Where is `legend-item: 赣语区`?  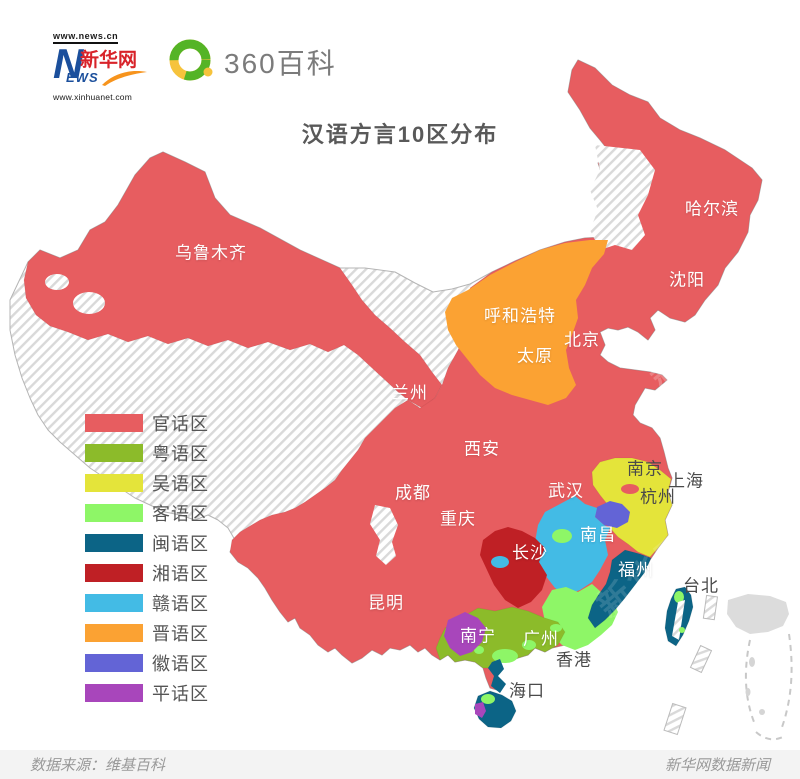 legend-item: 赣语区 is located at coordinates (147, 603).